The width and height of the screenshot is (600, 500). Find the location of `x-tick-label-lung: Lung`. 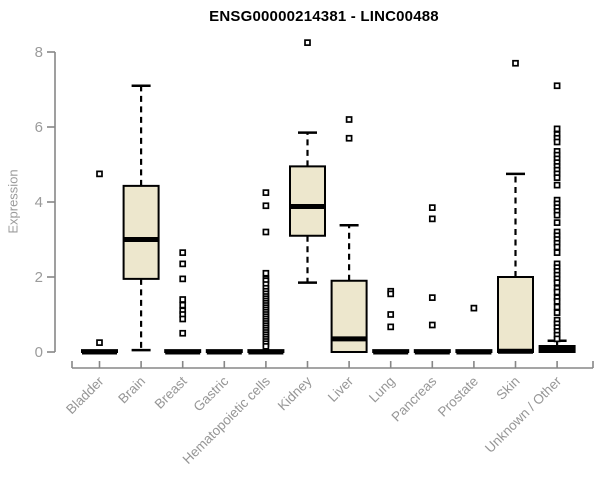

x-tick-label-lung: Lung is located at coordinates (382, 390).